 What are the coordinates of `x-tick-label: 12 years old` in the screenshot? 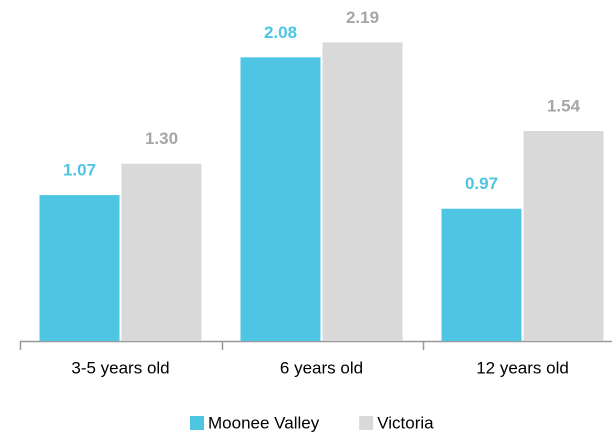 It's located at (522, 367).